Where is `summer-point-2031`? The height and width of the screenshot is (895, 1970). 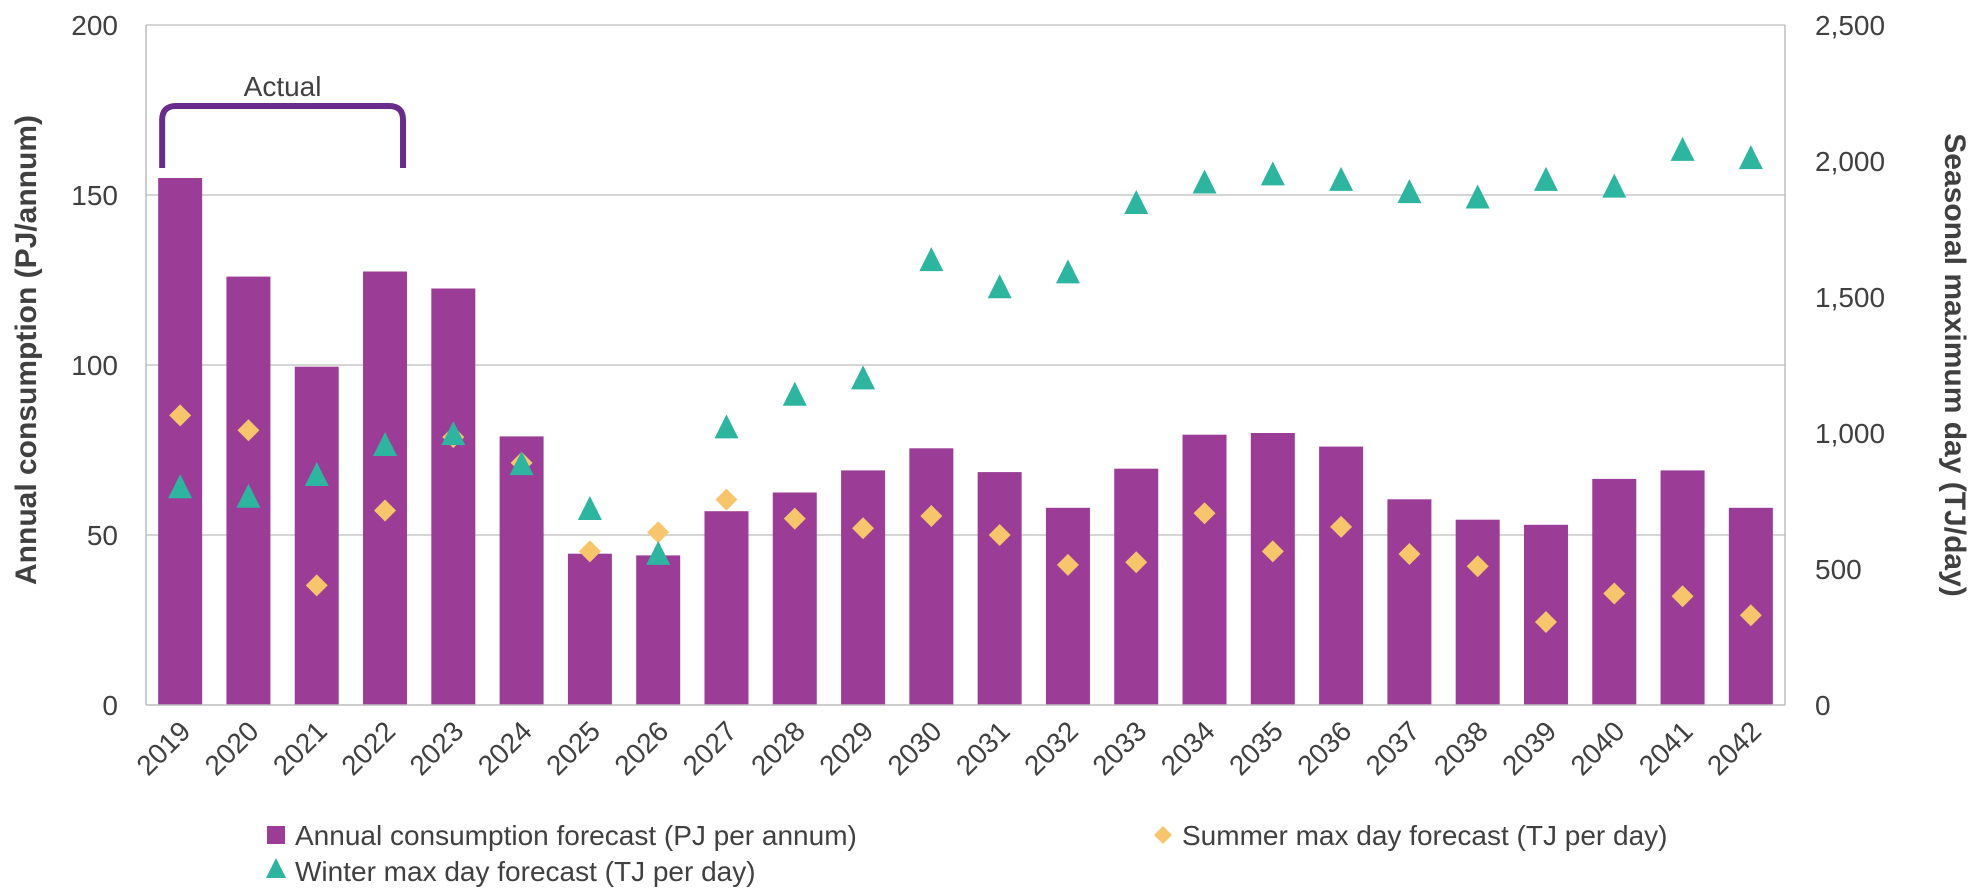 summer-point-2031 is located at coordinates (999, 535).